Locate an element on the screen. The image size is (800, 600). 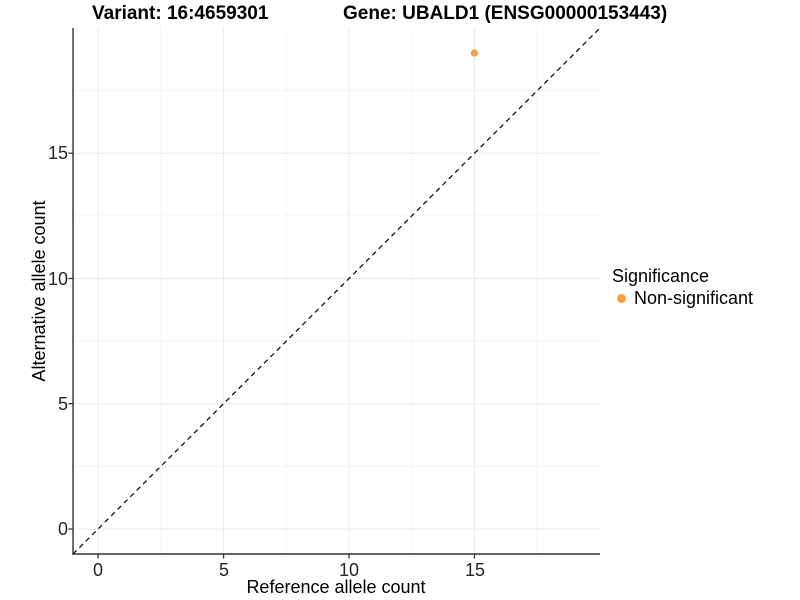
legend-item: Non-significant is located at coordinates (705, 298).